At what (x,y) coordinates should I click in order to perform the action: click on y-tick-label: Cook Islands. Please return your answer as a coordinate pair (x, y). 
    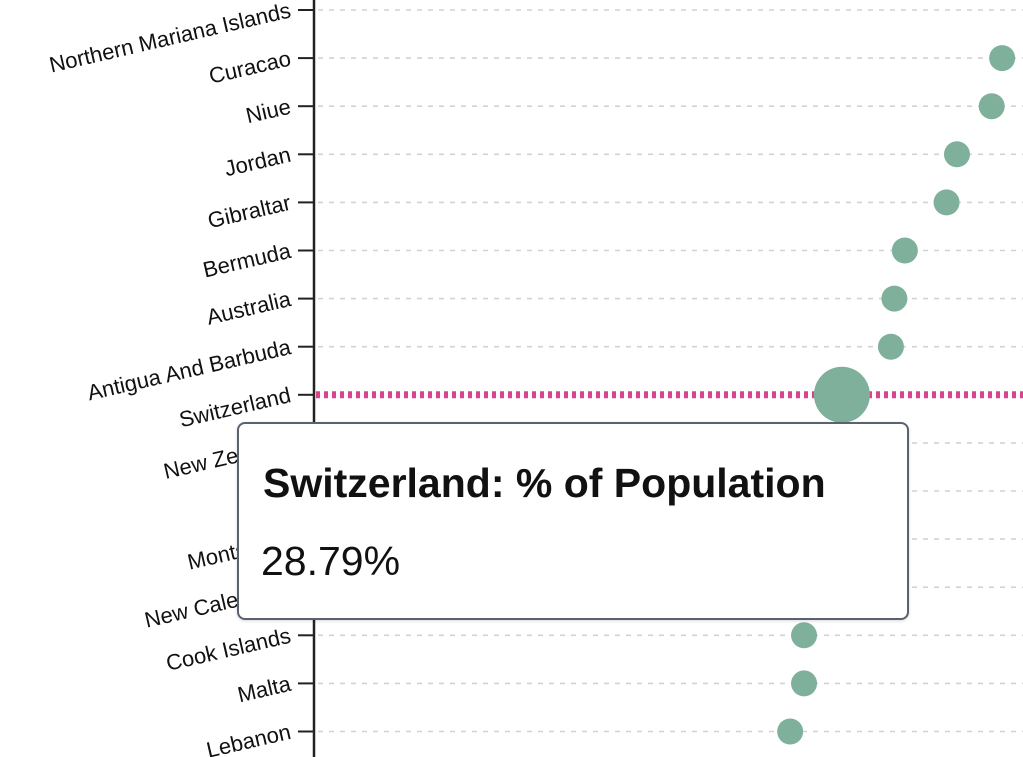
    Looking at the image, I should click on (229, 649).